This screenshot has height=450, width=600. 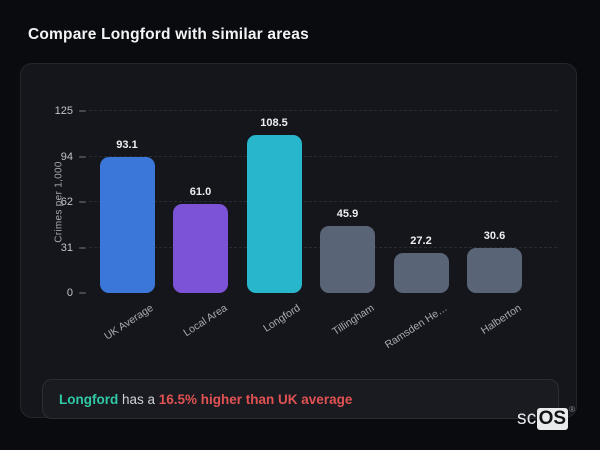 I want to click on x-axis-label-longford: Longford, so click(x=282, y=318).